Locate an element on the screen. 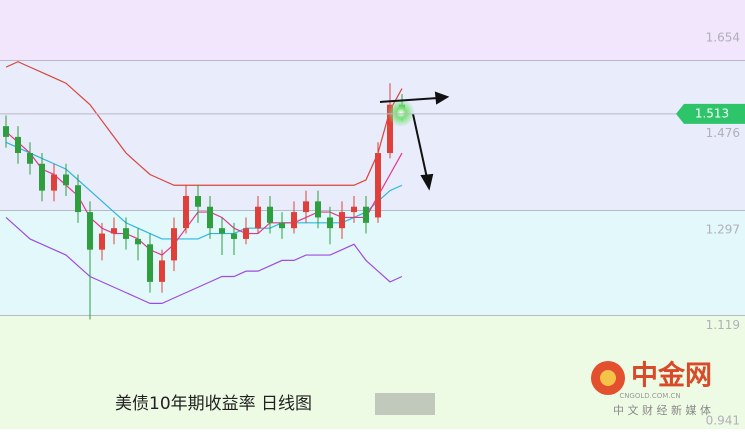 The image size is (745, 433). logo is located at coordinates (608, 378).